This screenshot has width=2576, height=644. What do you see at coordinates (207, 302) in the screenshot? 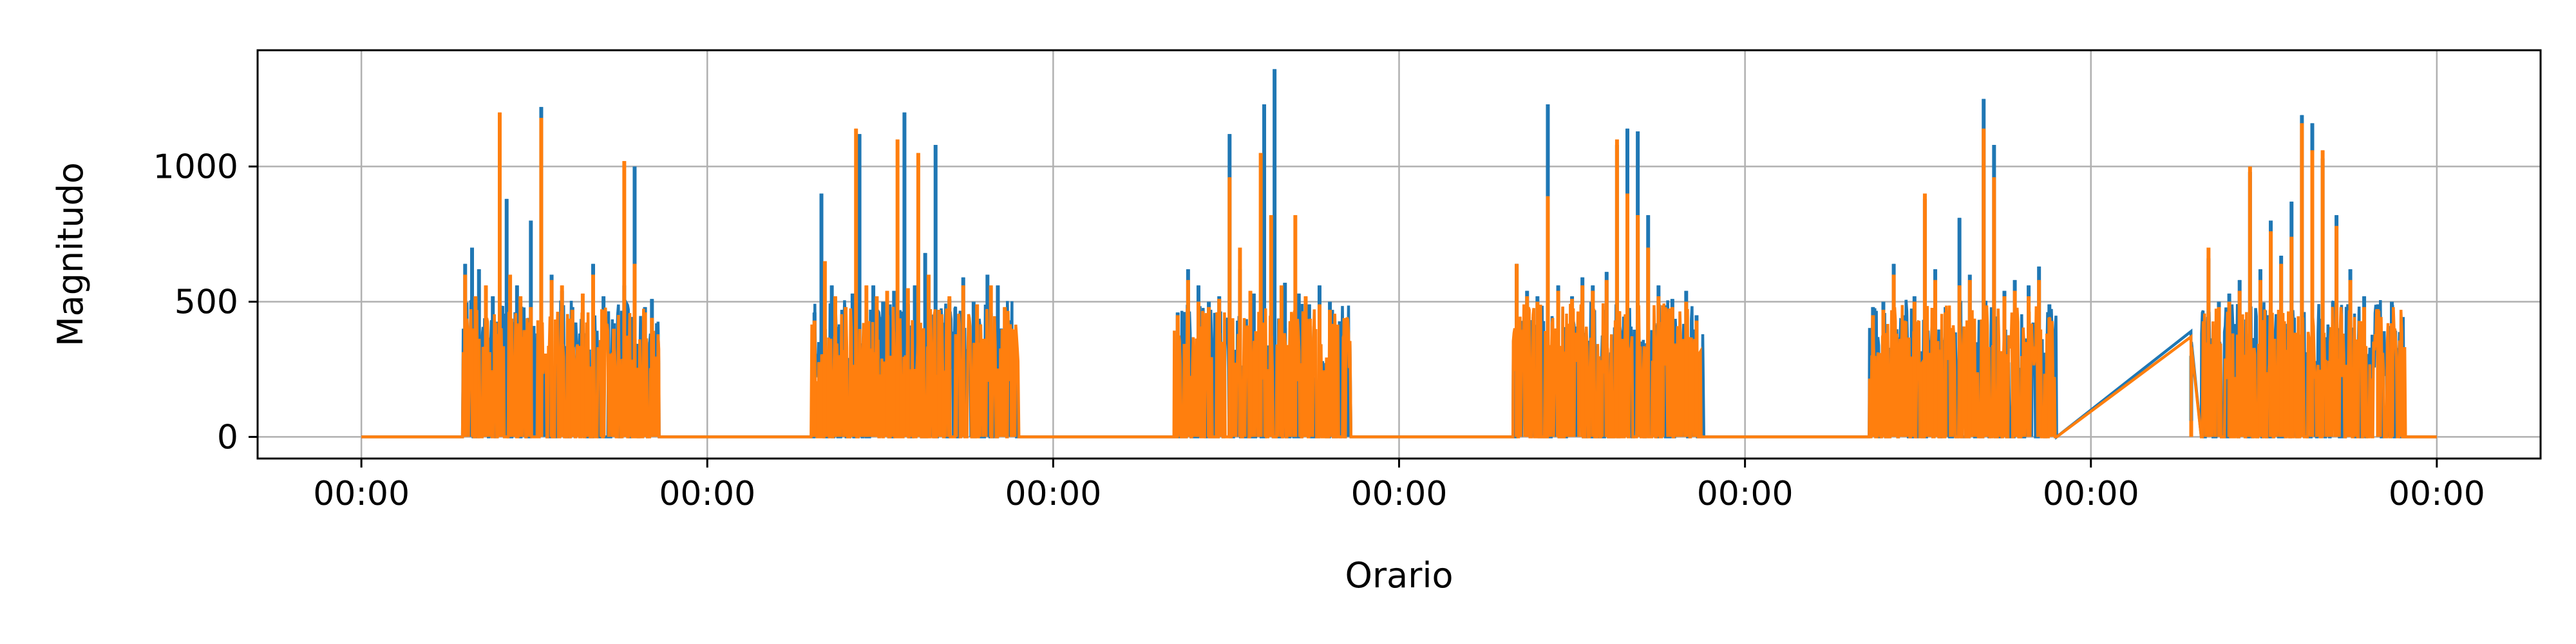
I see `y-tick-label: 500` at bounding box center [207, 302].